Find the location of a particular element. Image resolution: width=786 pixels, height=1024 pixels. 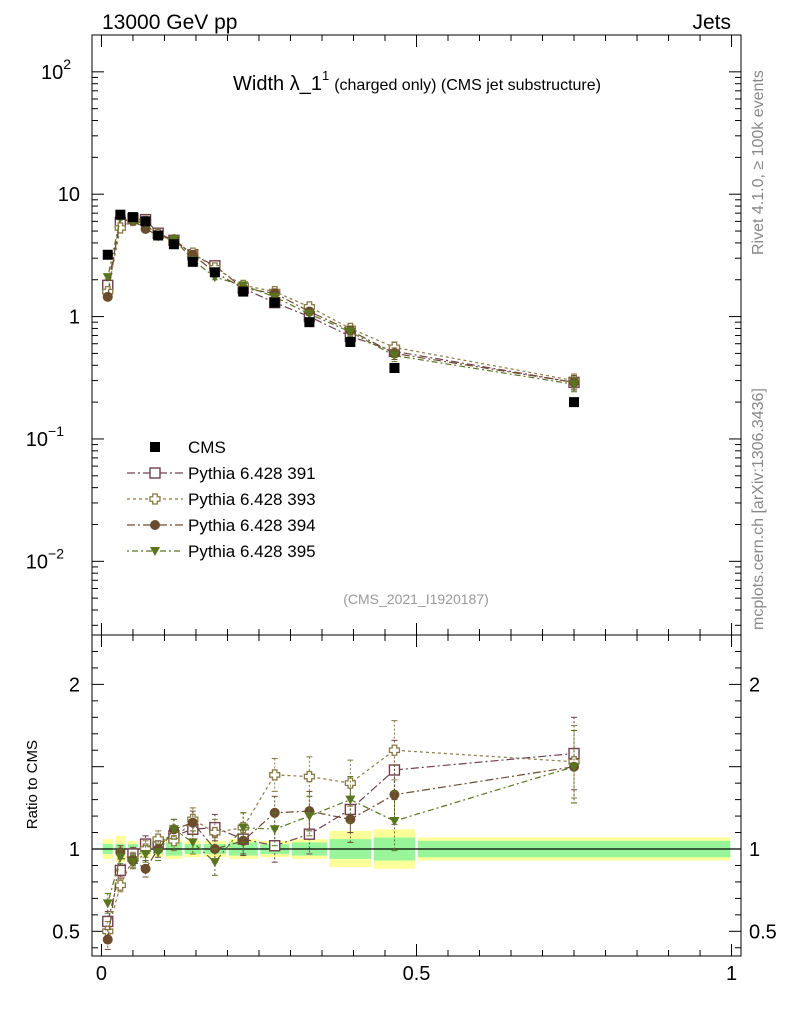

analysis-id-label: (CMS_2021_I1920187) is located at coordinates (416, 599).